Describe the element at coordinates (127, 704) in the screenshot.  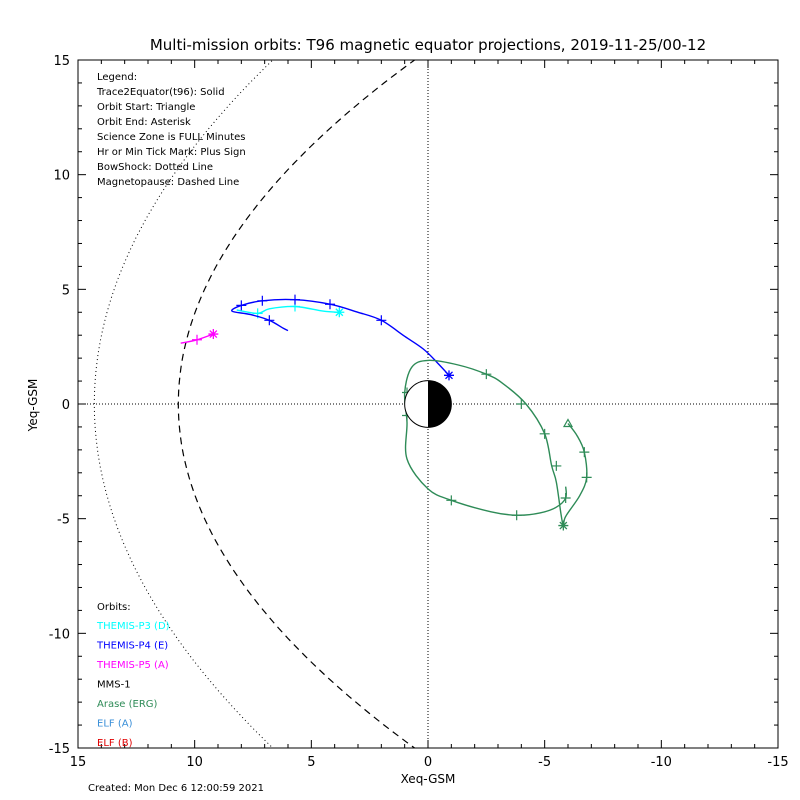
I see `orbits-legend-entry: Arase (ERG)` at that location.